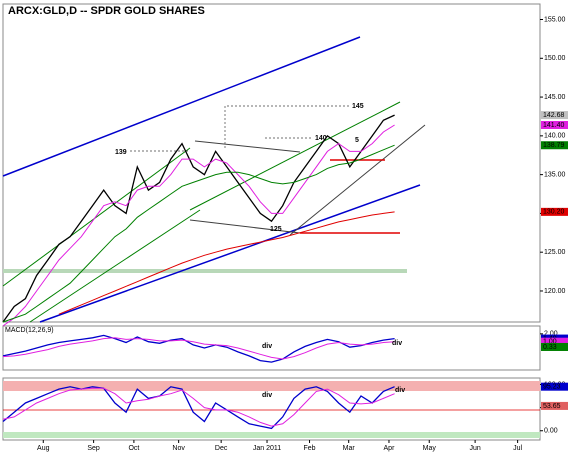 Image resolution: width=571 pixels, height=453 pixels. What do you see at coordinates (349, 448) in the screenshot?
I see `x-tick-label: Mar` at bounding box center [349, 448].